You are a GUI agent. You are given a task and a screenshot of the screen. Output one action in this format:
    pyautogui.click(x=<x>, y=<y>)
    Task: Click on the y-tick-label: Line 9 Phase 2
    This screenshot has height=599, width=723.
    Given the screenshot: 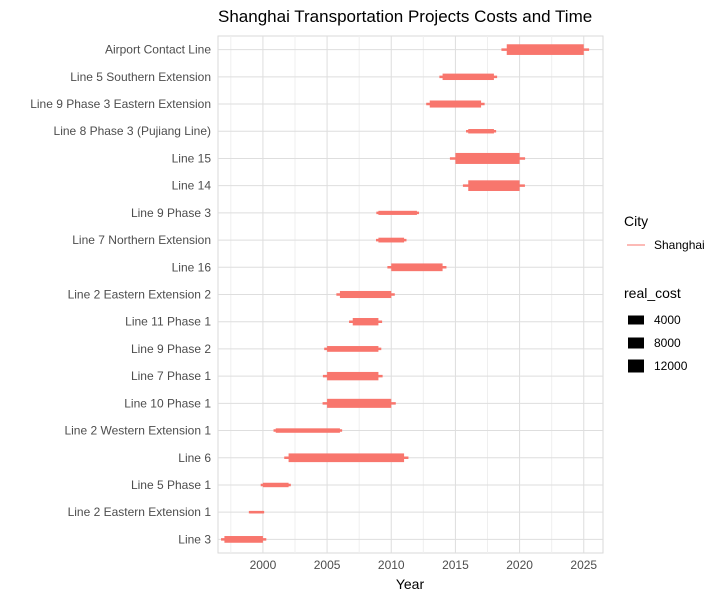 What is the action you would take?
    pyautogui.click(x=171, y=349)
    